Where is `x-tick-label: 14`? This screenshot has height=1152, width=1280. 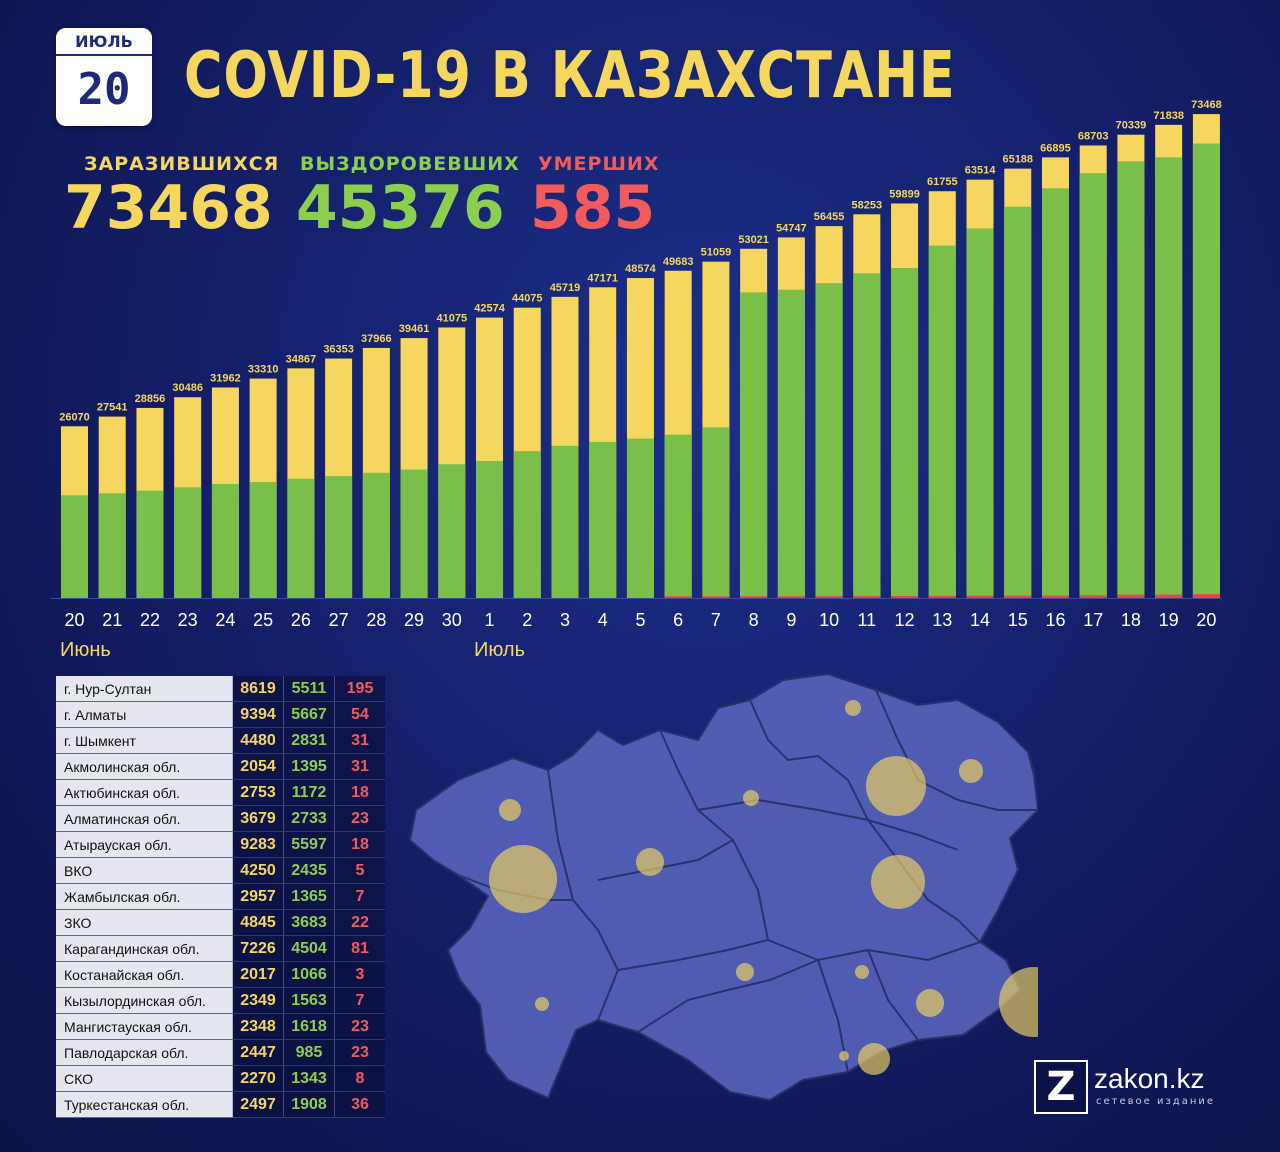
x-tick-label: 14 is located at coordinates (980, 620).